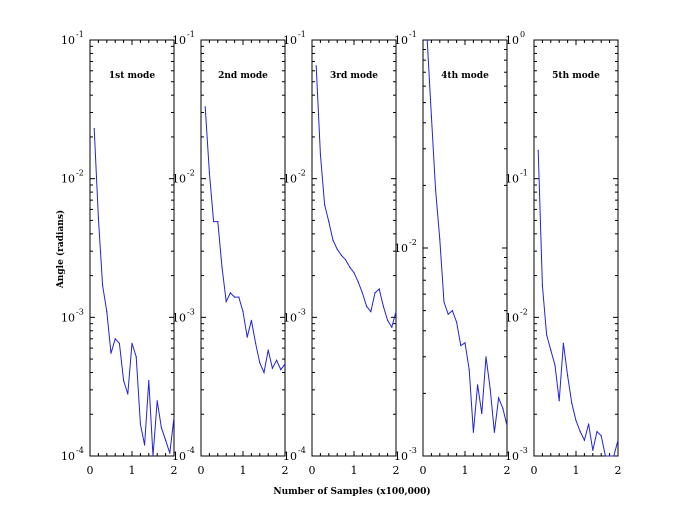 The height and width of the screenshot is (513, 685). Describe the element at coordinates (465, 76) in the screenshot. I see `panel-title-4: 4th mode` at that location.